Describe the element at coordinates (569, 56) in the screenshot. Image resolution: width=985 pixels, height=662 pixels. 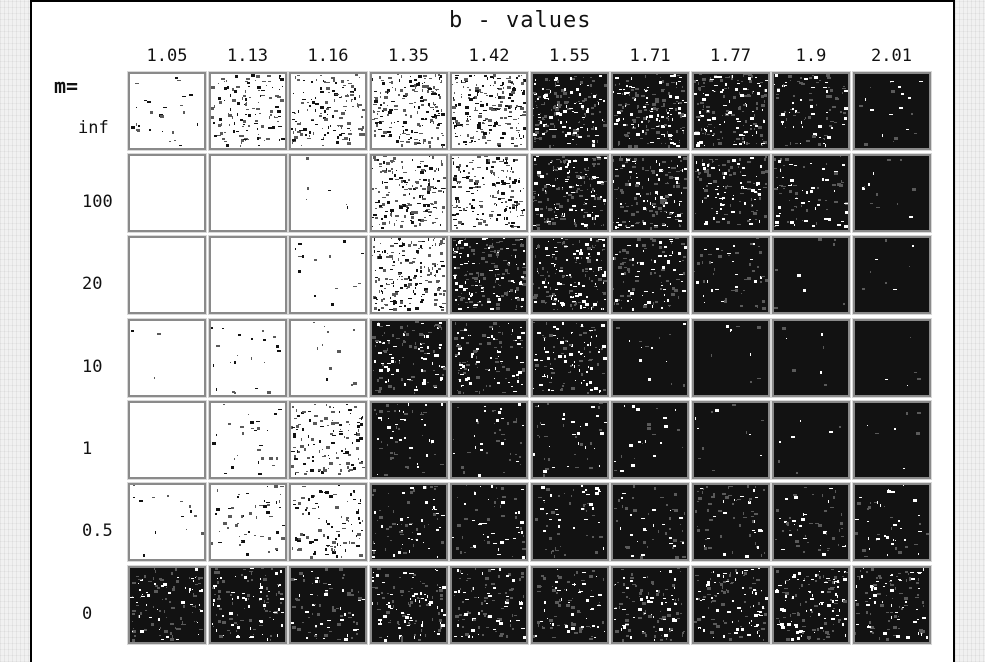
I see `b-value-label: 1.55` at that location.